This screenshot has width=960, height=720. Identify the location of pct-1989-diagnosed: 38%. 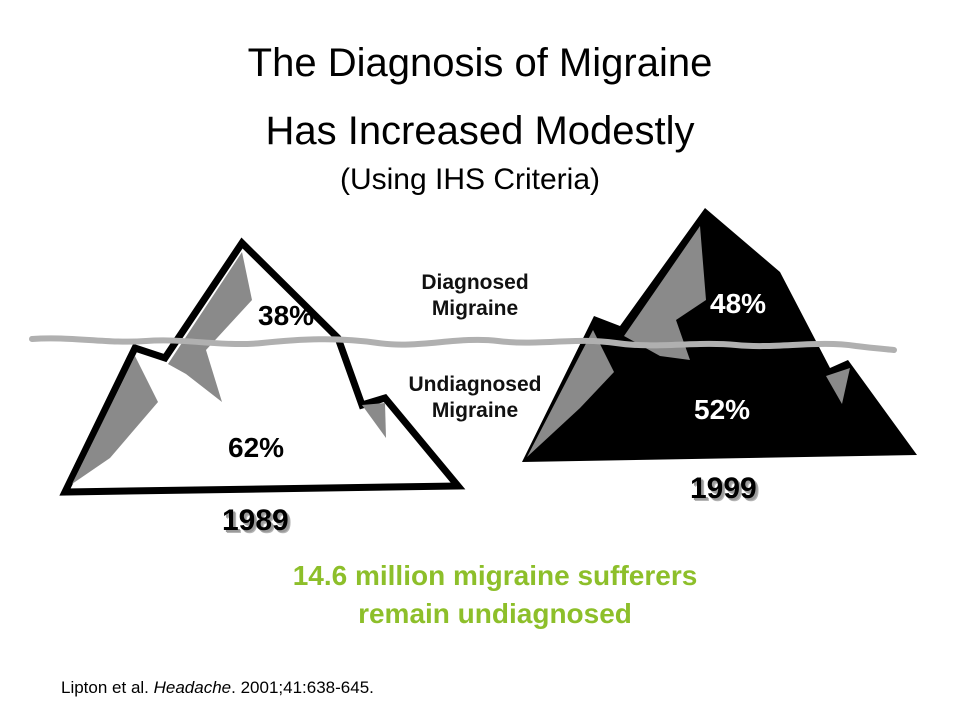
(286, 315).